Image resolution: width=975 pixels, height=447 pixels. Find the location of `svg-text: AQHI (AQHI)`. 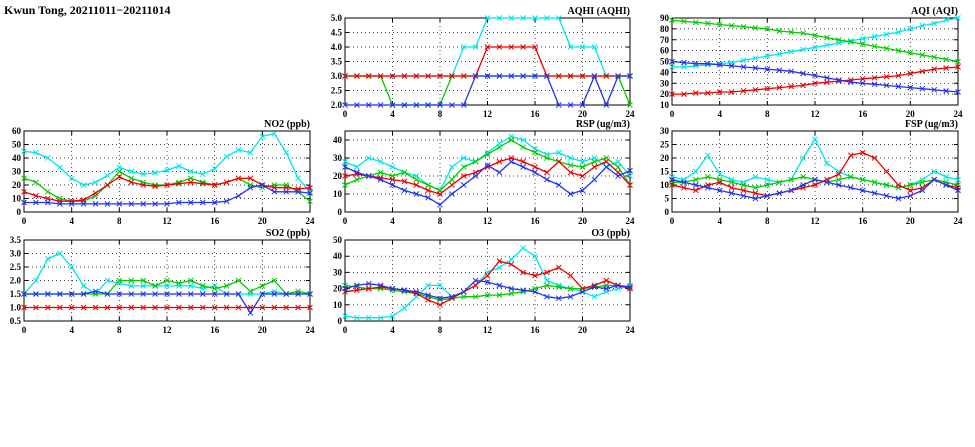

svg-text: AQHI (AQHI) is located at coordinates (599, 11).